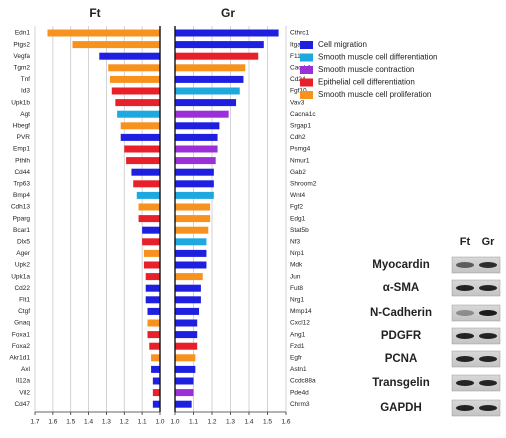  Describe the element at coordinates (401, 288) in the screenshot. I see `blot-label: α-SMA` at that location.